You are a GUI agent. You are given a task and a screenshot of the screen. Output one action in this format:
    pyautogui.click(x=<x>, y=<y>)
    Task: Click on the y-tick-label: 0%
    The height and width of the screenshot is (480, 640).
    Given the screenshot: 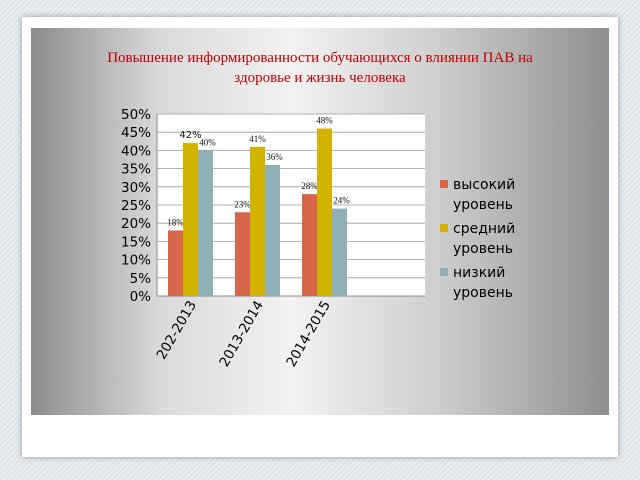 What is the action you would take?
    pyautogui.click(x=141, y=297)
    